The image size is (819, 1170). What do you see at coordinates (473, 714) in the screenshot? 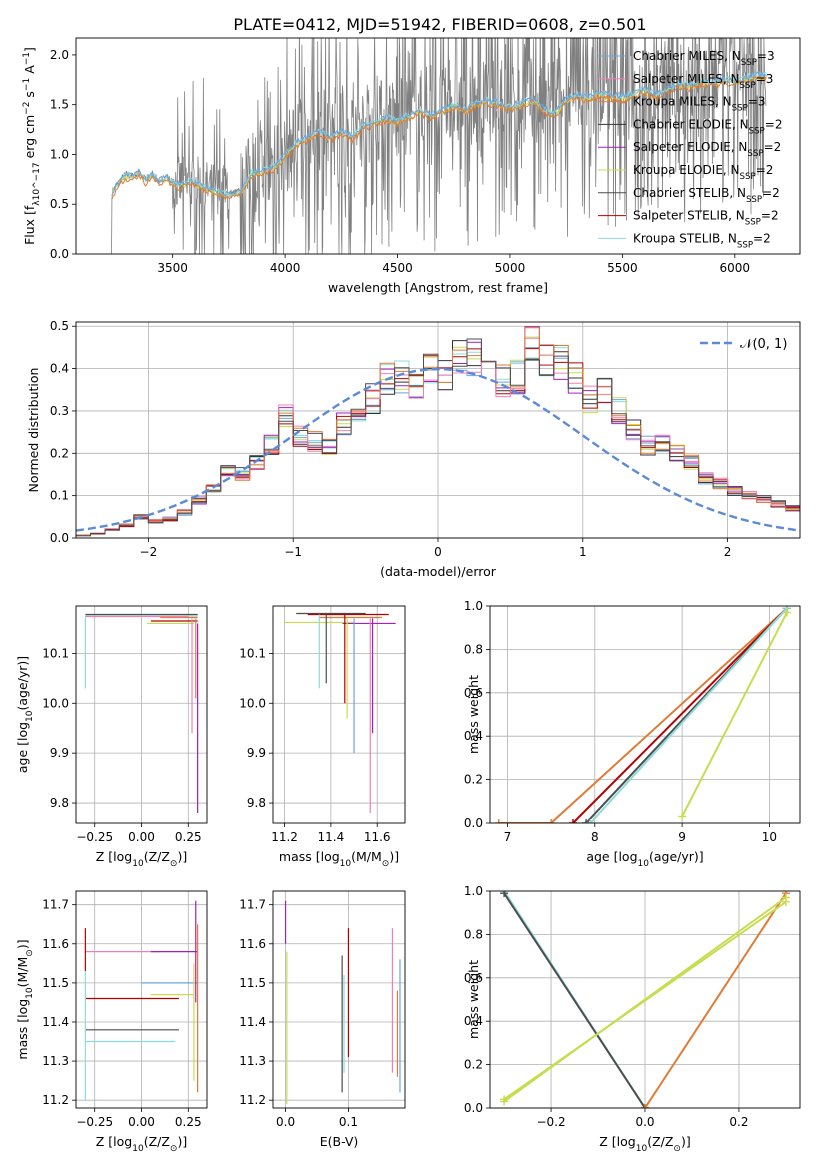
I see `y-axis-label: mass weight` at bounding box center [473, 714].